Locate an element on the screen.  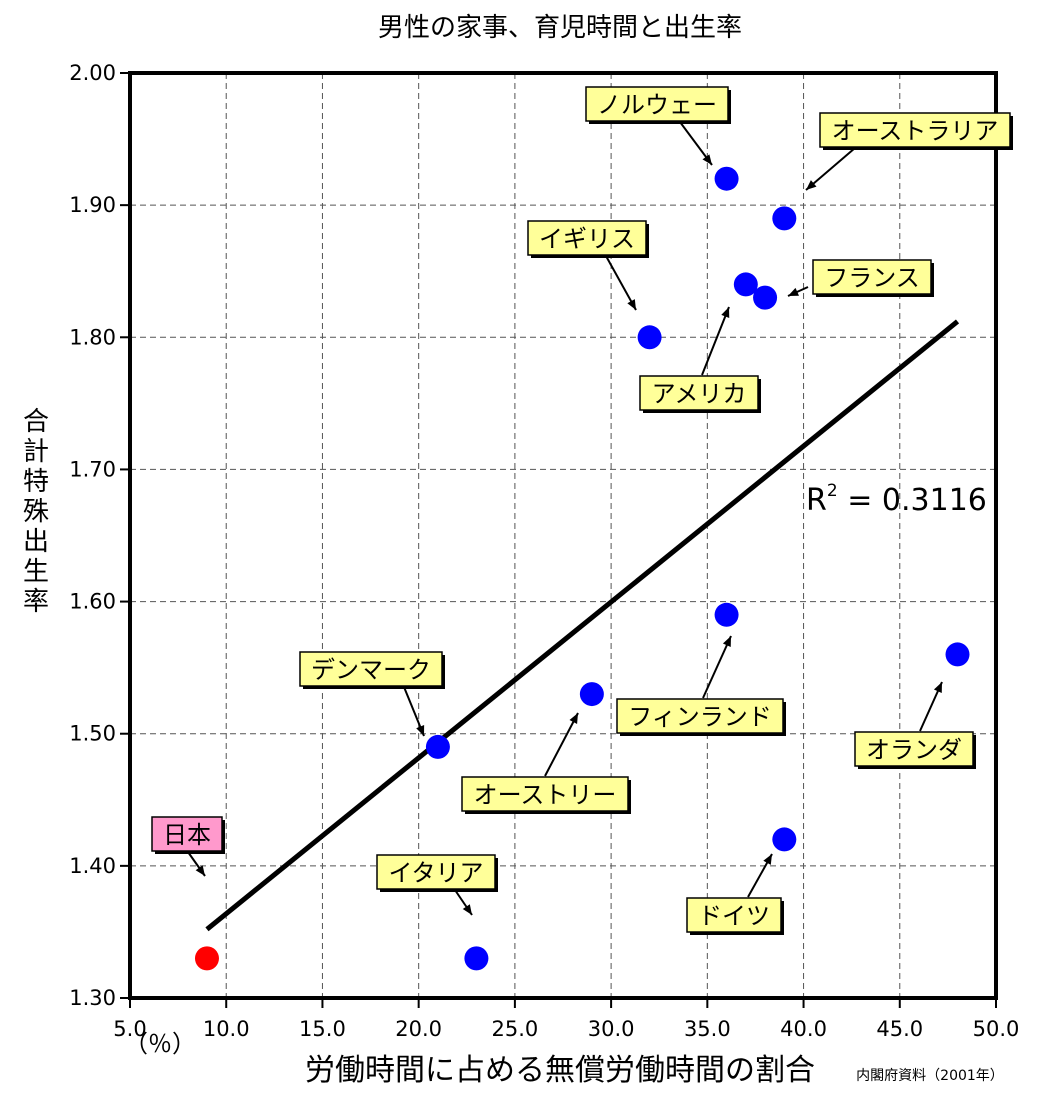
x-tick-label: 15.0 is located at coordinates (322, 1029).